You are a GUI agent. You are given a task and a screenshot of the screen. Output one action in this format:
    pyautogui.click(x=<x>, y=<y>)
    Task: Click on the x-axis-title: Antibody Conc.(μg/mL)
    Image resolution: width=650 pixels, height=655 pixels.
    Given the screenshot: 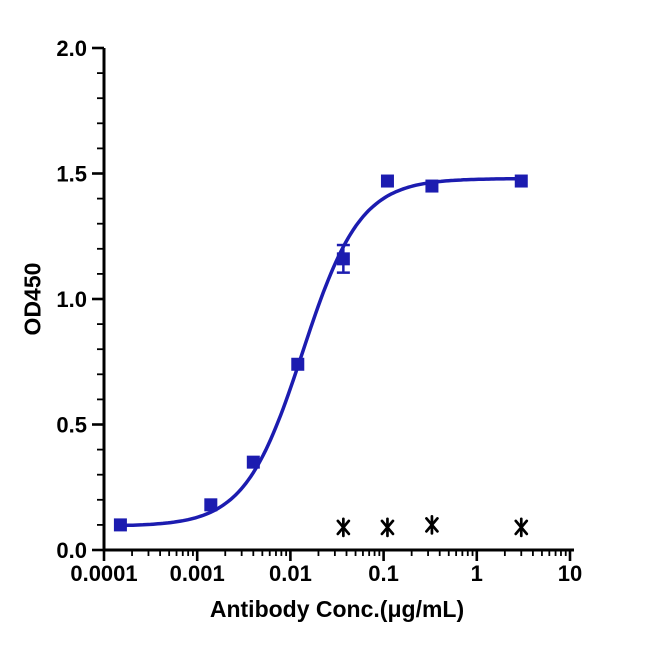 What is the action you would take?
    pyautogui.click(x=337, y=609)
    